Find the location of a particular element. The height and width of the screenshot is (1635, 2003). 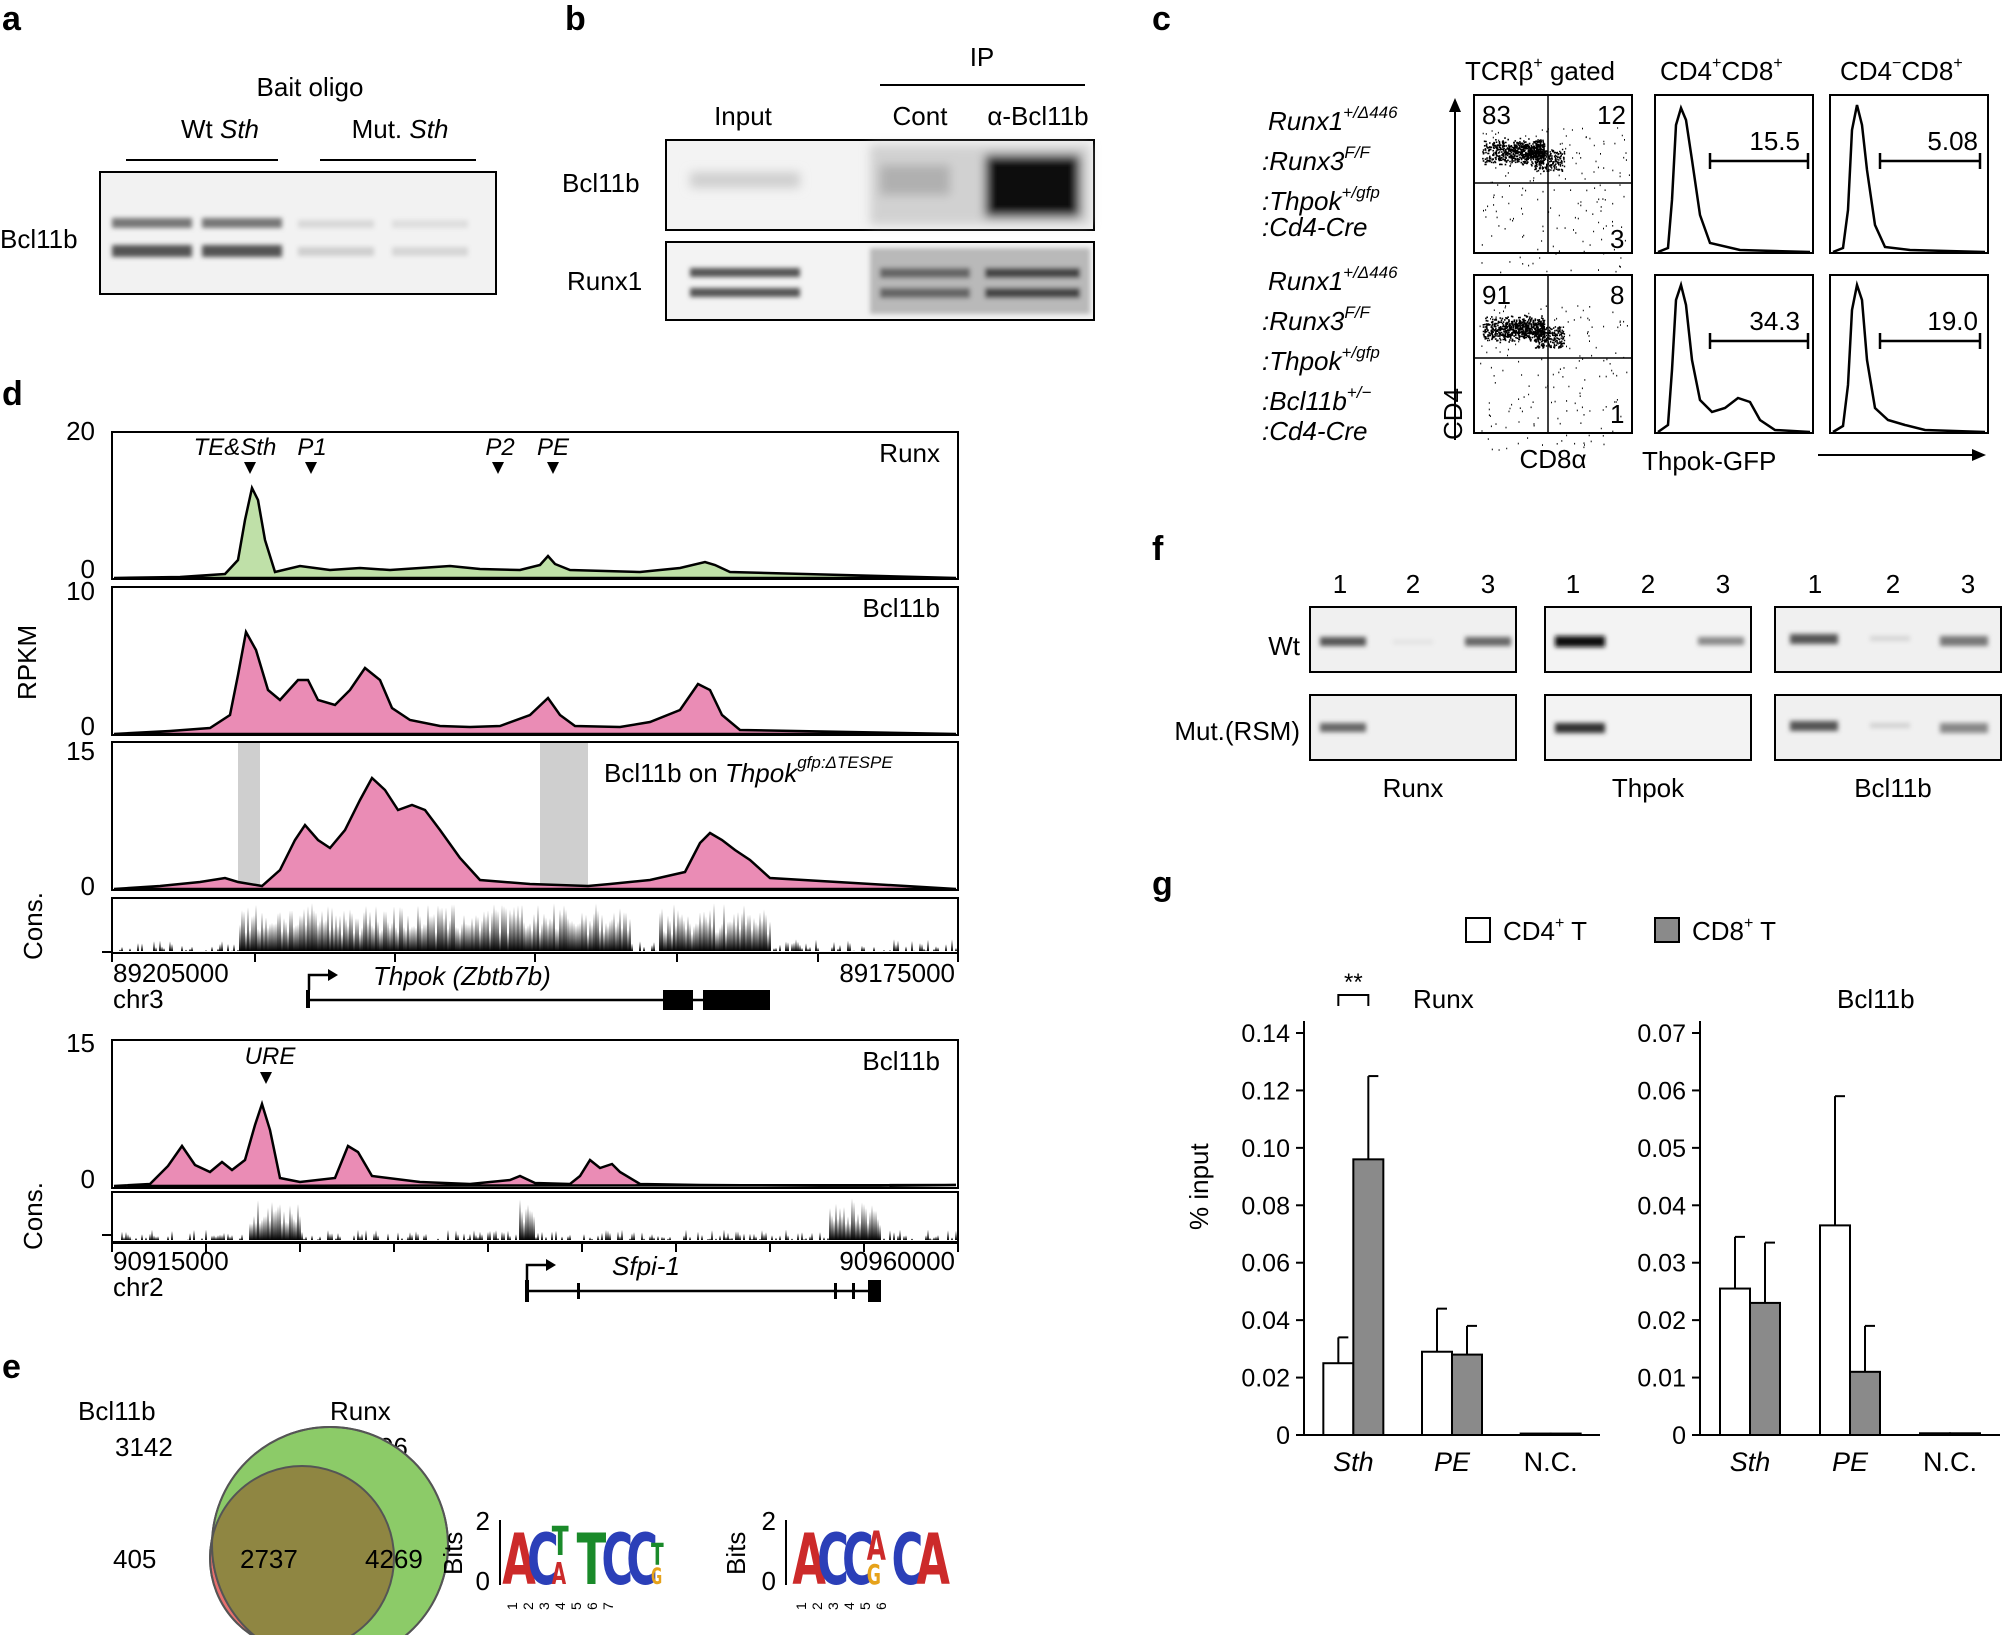

panel-label-a: a is located at coordinates (12, 19).